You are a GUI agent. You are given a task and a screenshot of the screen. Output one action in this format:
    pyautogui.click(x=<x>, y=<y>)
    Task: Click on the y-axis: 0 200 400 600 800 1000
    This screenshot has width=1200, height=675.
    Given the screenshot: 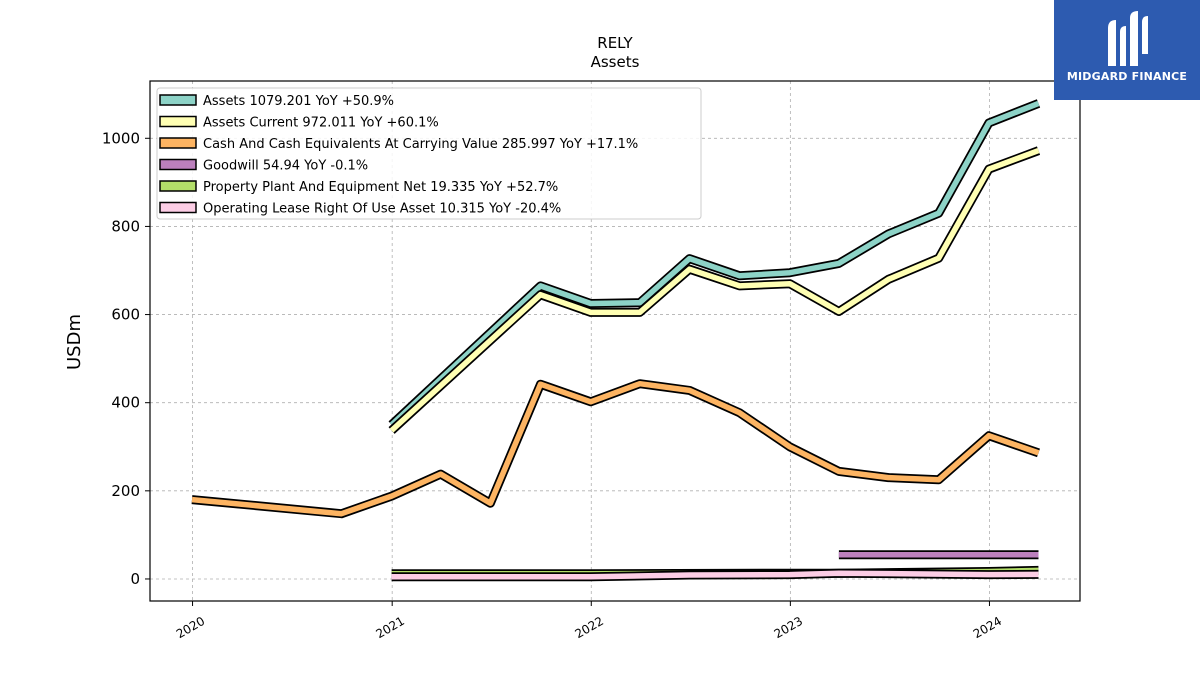 What is the action you would take?
    pyautogui.click(x=126, y=358)
    